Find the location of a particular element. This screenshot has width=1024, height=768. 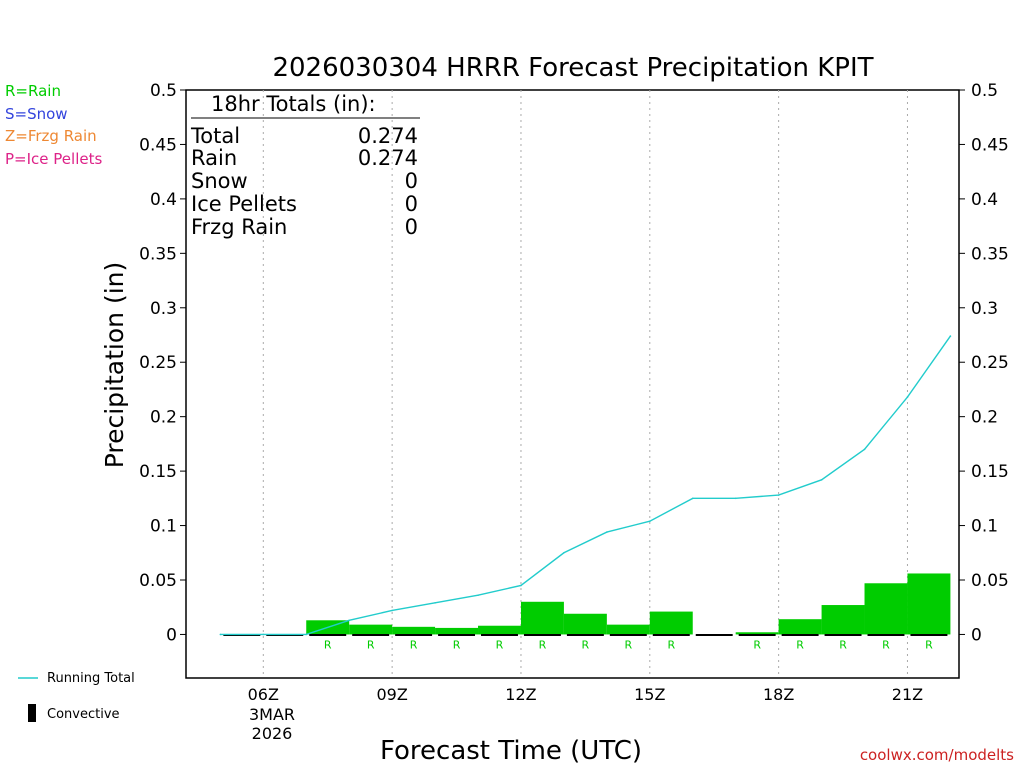

y-tick-label-right: 0.2 is located at coordinates (984, 418).